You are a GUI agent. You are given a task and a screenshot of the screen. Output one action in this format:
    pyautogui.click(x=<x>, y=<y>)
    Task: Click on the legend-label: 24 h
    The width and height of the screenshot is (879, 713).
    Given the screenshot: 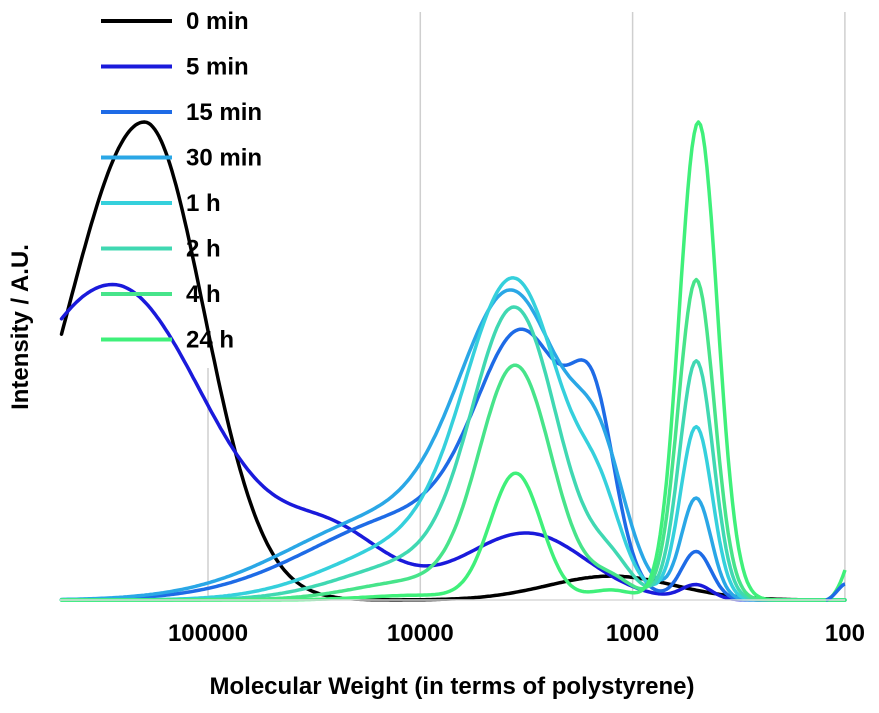 What is the action you would take?
    pyautogui.click(x=210, y=340)
    